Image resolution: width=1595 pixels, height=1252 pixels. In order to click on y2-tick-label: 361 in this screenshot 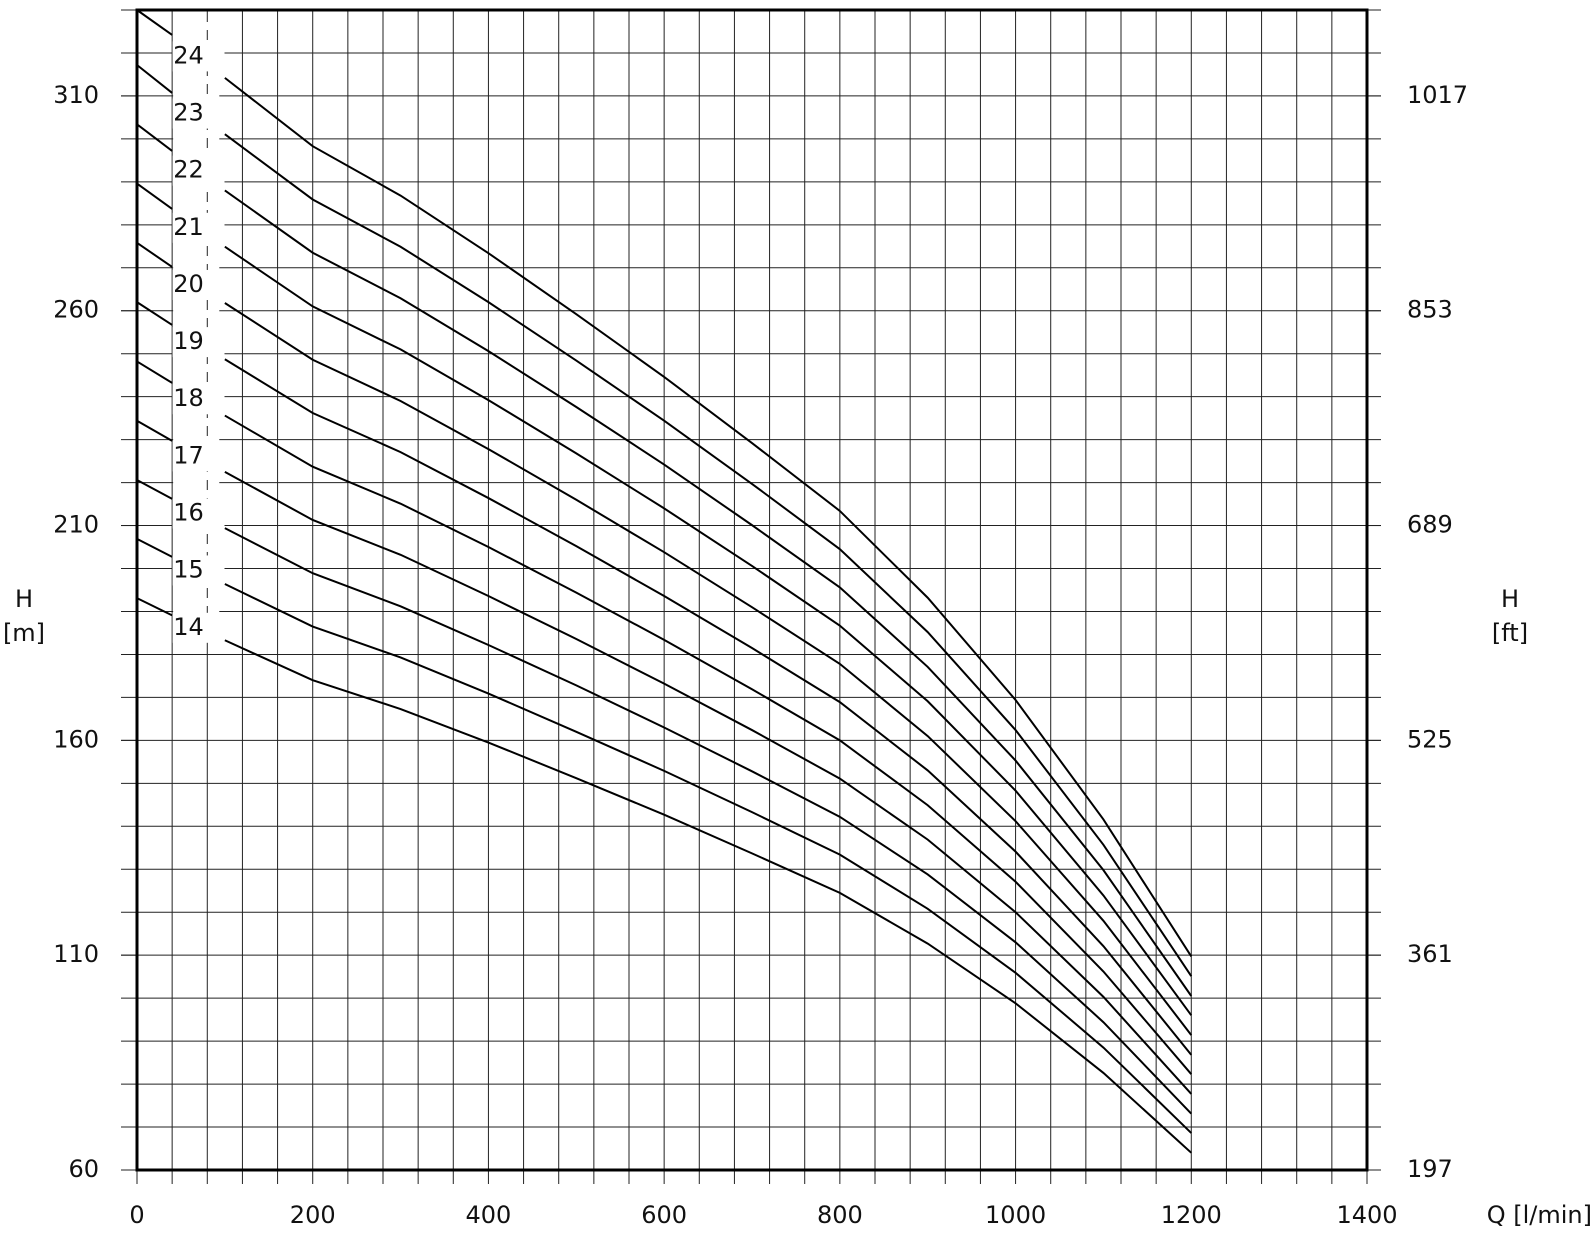, I will do `click(1430, 954)`.